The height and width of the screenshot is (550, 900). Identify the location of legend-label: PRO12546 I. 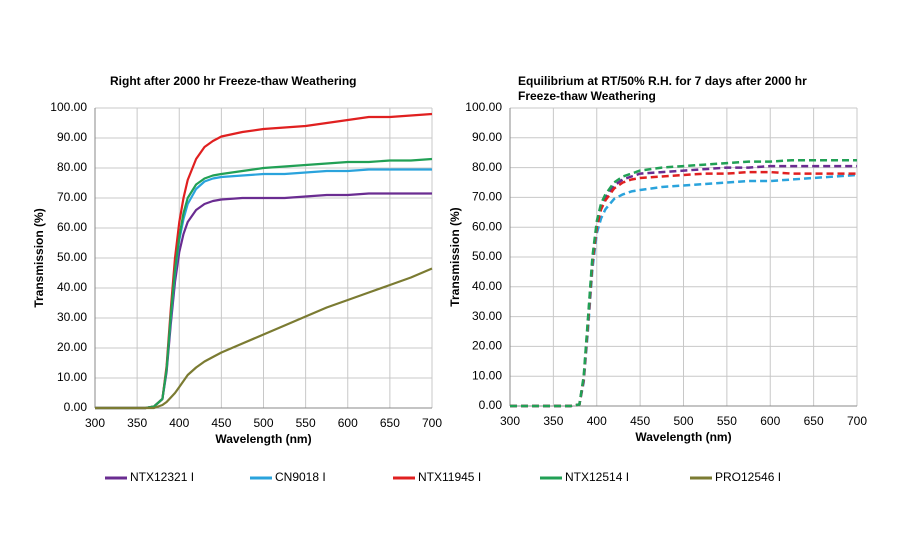
(748, 477).